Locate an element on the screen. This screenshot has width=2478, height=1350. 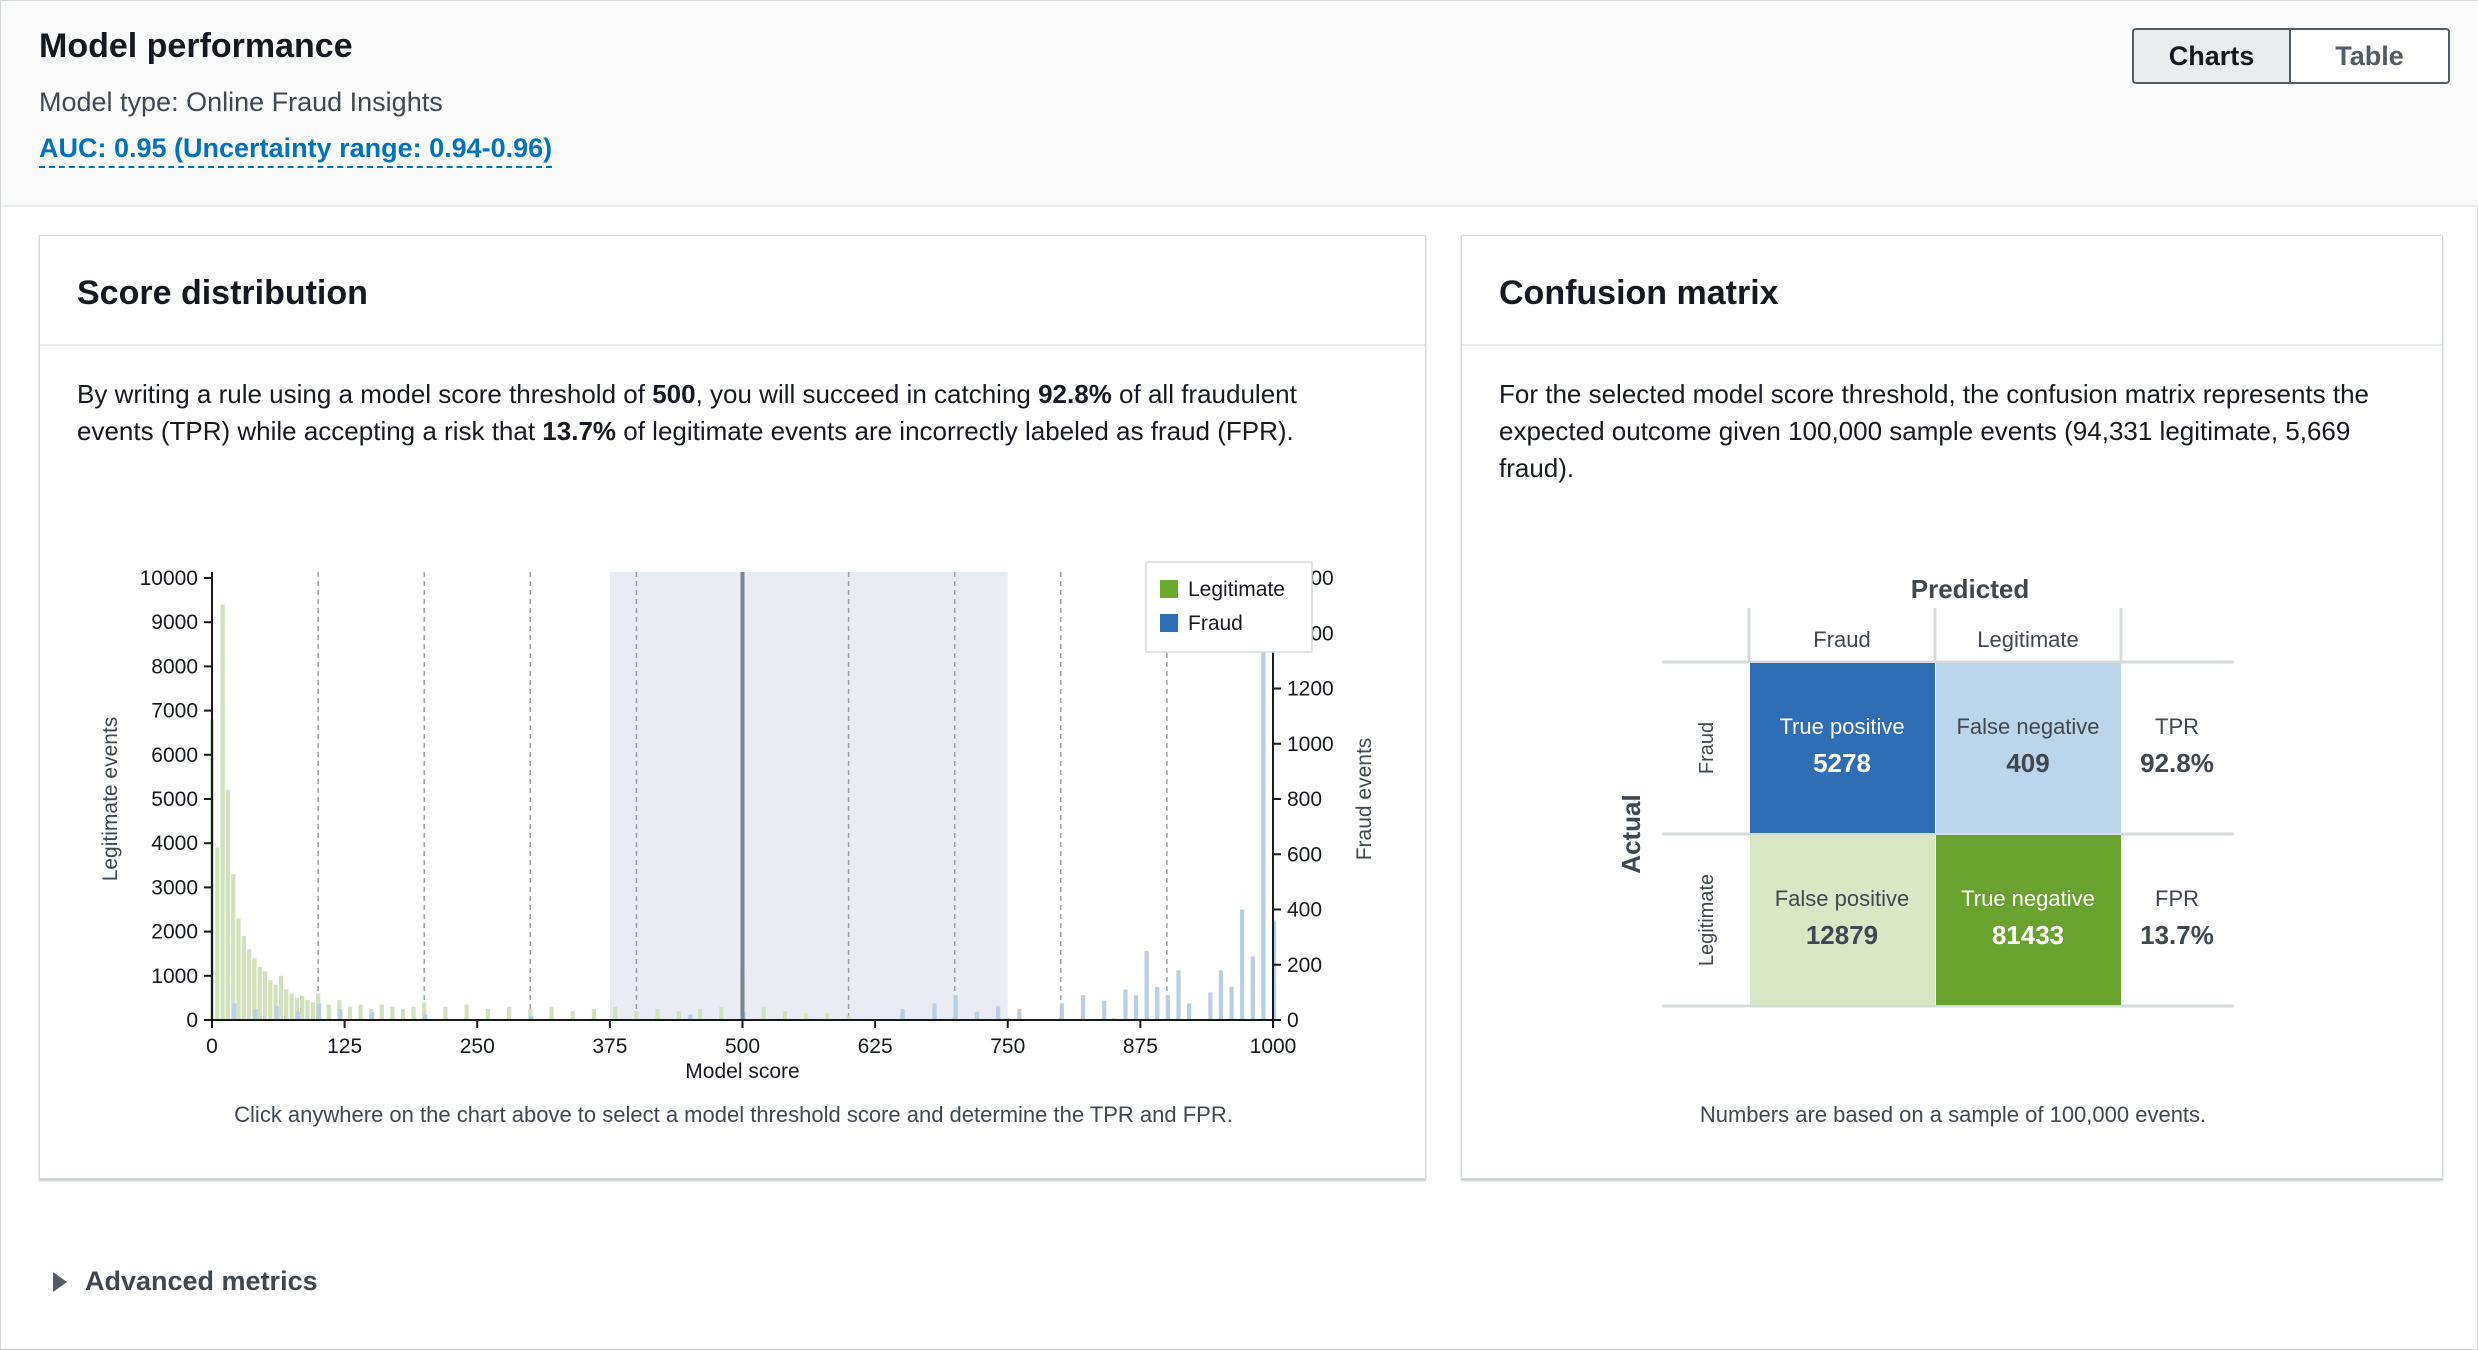
y2-tick-label: 400 is located at coordinates (1304, 910).